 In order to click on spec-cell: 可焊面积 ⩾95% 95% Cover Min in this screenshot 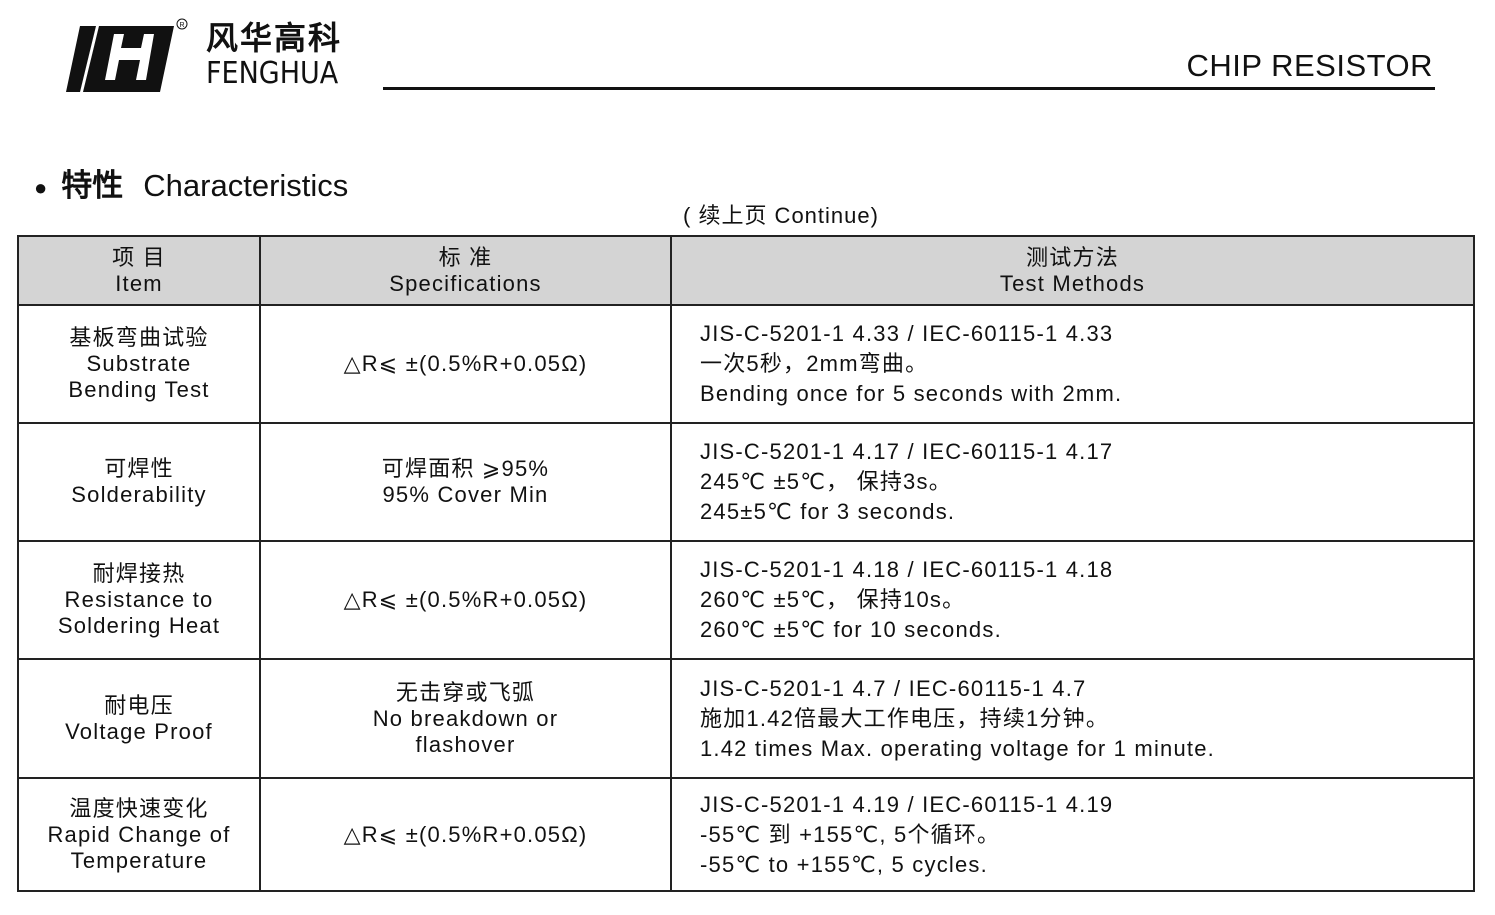, I will do `click(465, 482)`.